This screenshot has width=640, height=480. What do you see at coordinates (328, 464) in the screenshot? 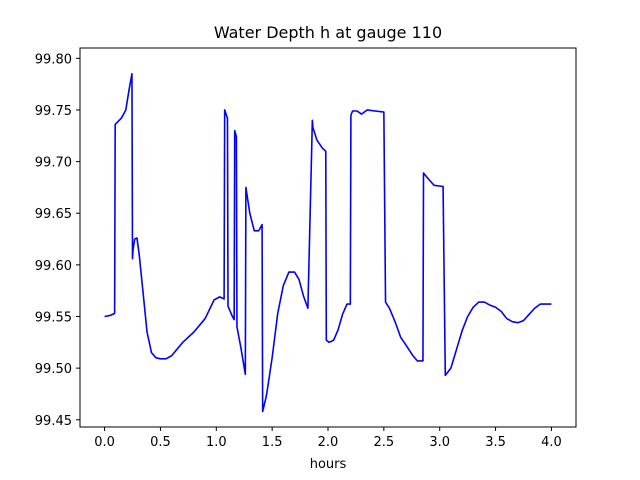
I see `x-axis-label: hours` at bounding box center [328, 464].